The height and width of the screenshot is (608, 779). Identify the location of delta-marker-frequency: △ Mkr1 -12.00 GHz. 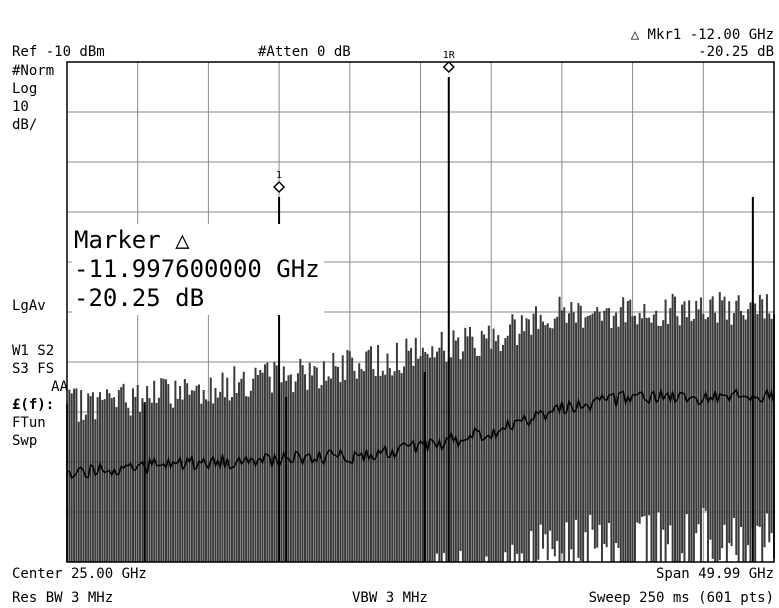
(702, 35).